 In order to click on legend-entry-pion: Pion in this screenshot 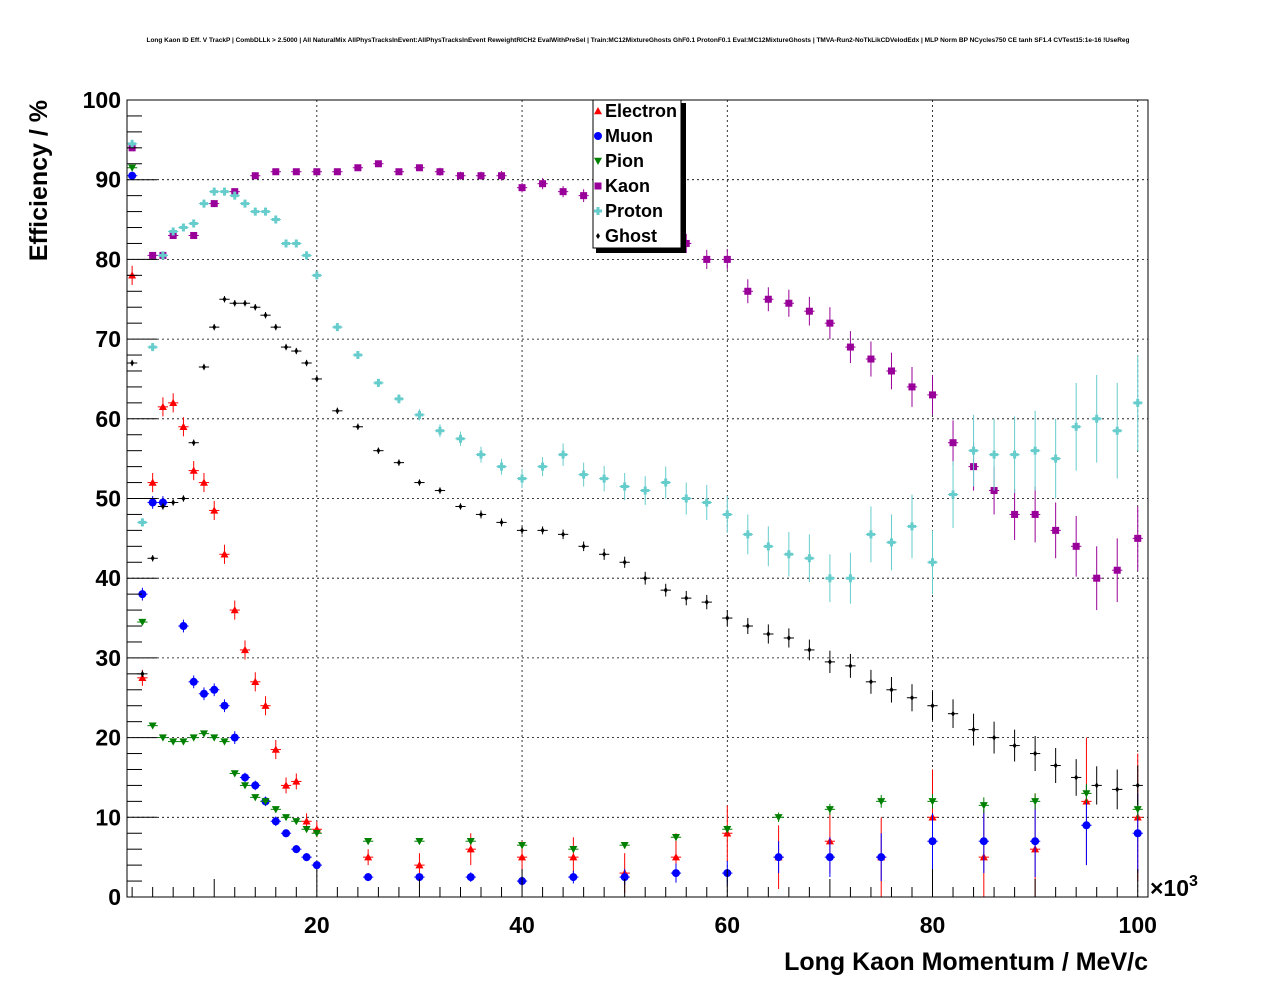, I will do `click(619, 161)`.